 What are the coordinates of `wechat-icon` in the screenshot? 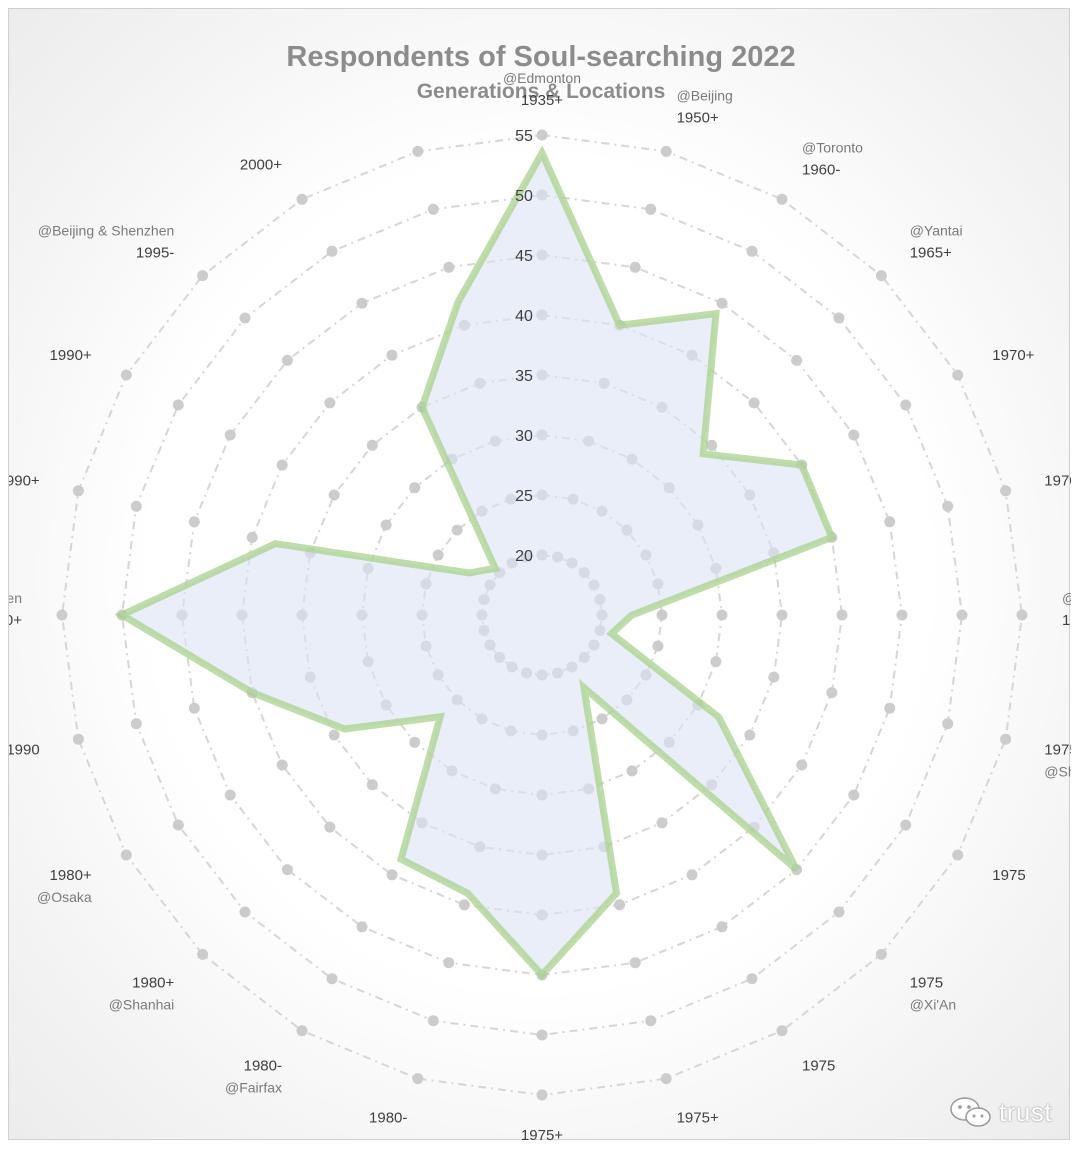 It's located at (970, 1112).